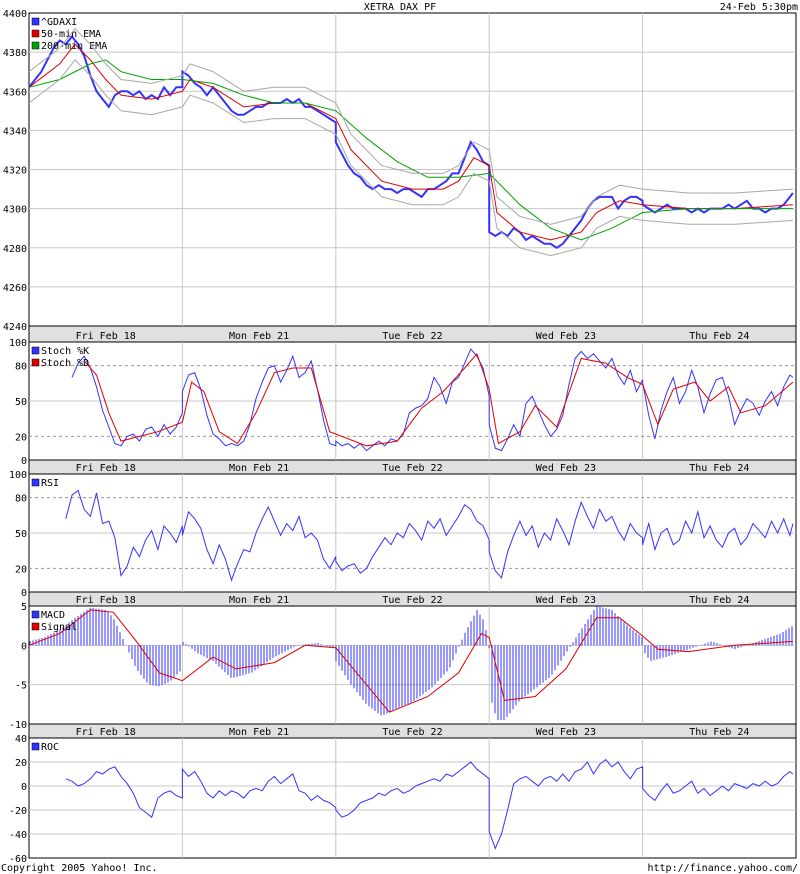 The height and width of the screenshot is (874, 800). Describe the element at coordinates (15, 92) in the screenshot. I see `y-tick-label: 4360` at that location.